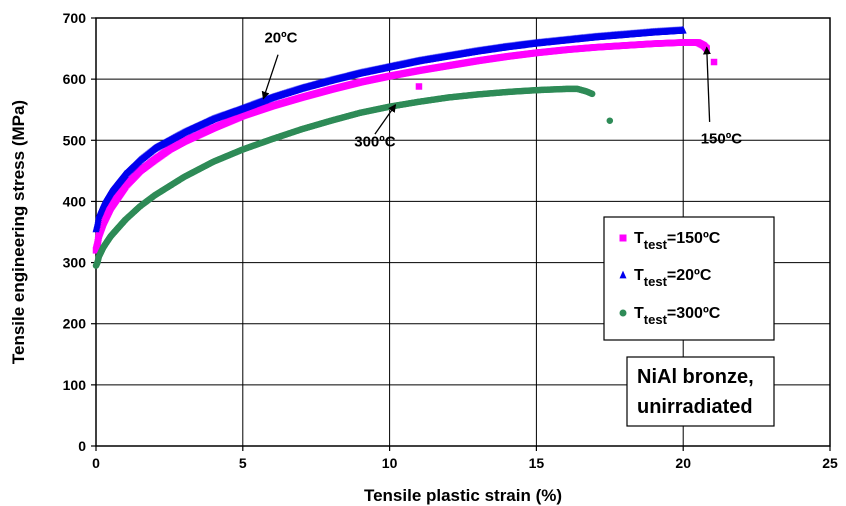 The height and width of the screenshot is (506, 846). I want to click on legend-item: Ttest=150ºC, so click(670, 241).